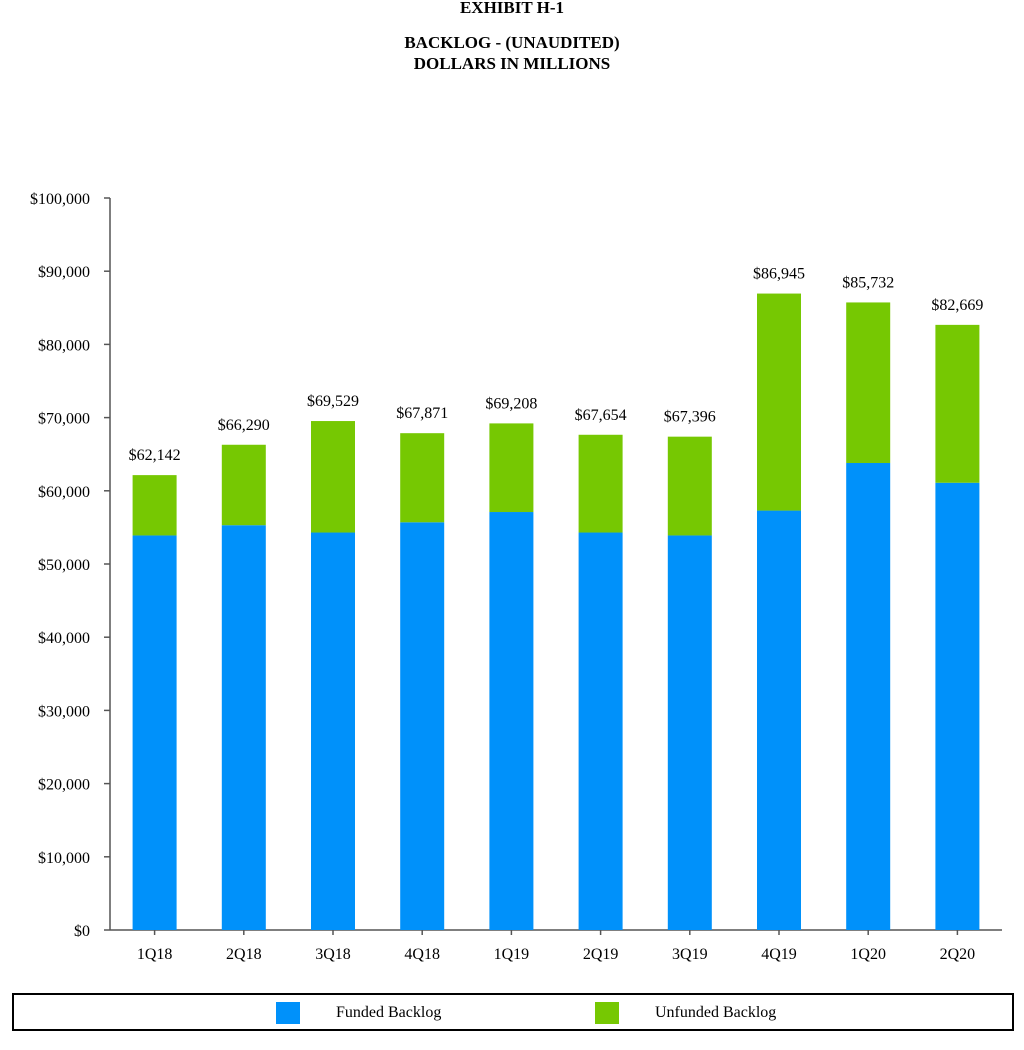 The height and width of the screenshot is (1050, 1024). What do you see at coordinates (868, 282) in the screenshot?
I see `bar-total-label: $85,732` at bounding box center [868, 282].